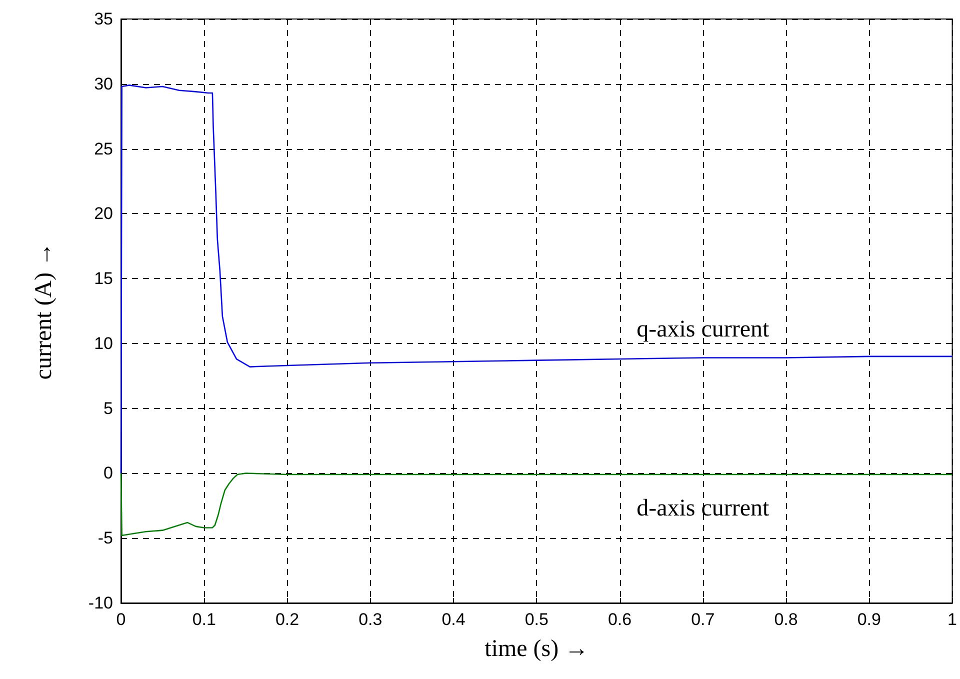  I want to click on y-tick-label: 35, so click(103, 19).